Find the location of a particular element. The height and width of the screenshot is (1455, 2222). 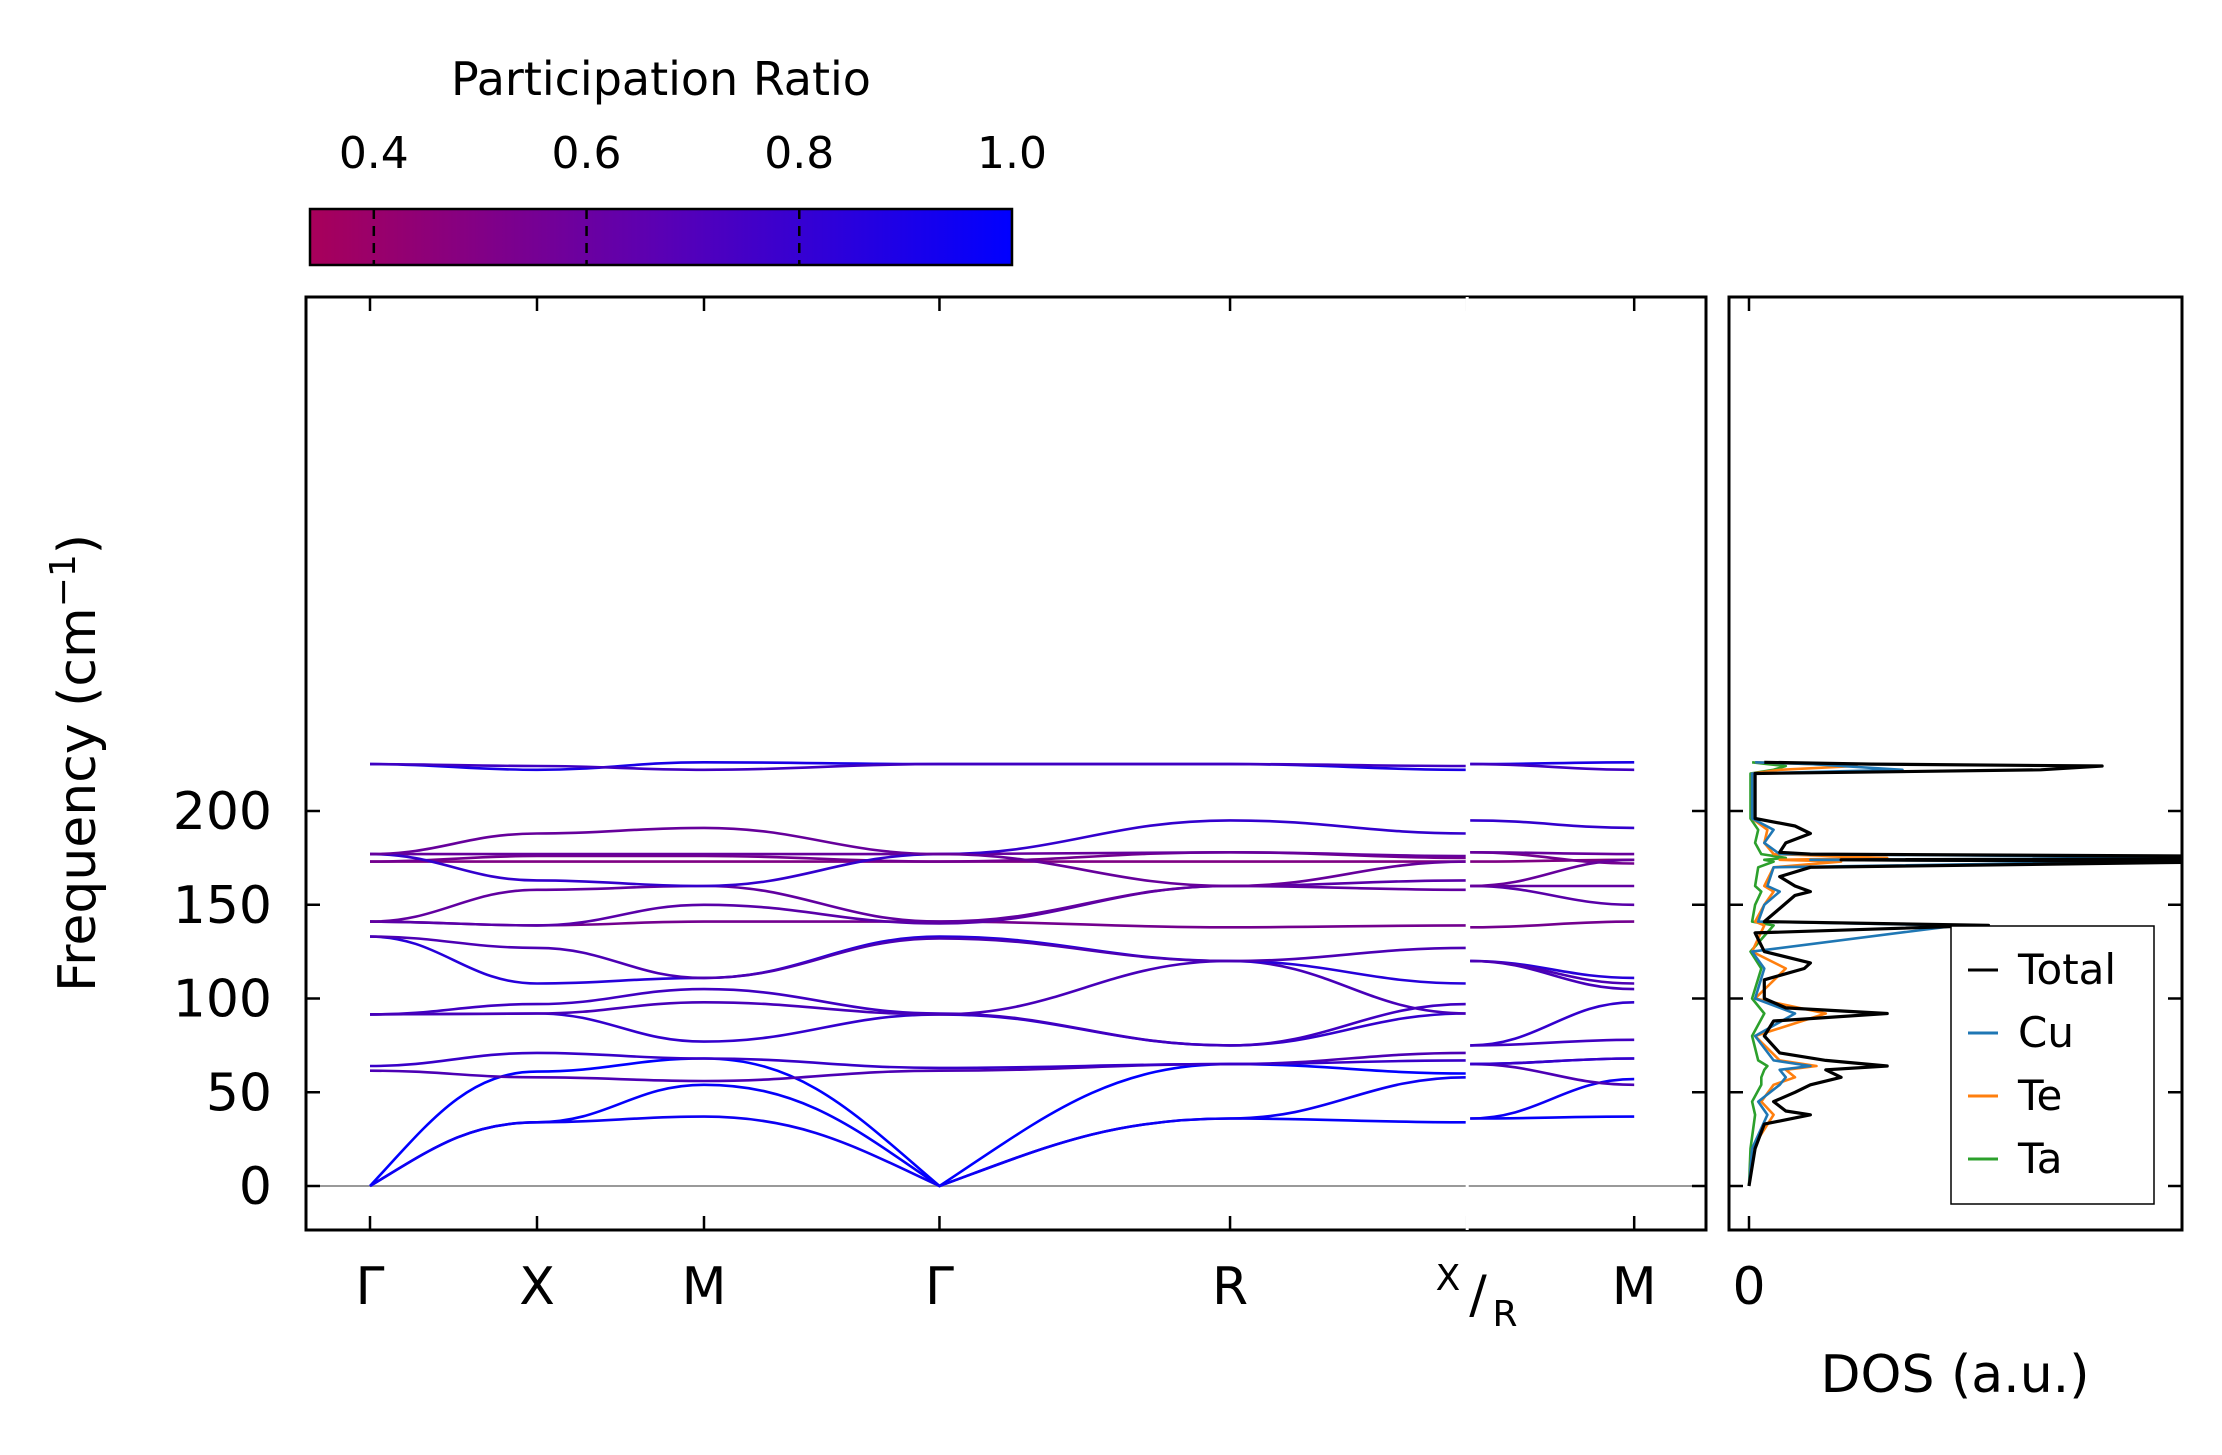

dos-curve-ta is located at coordinates (1767, 974).